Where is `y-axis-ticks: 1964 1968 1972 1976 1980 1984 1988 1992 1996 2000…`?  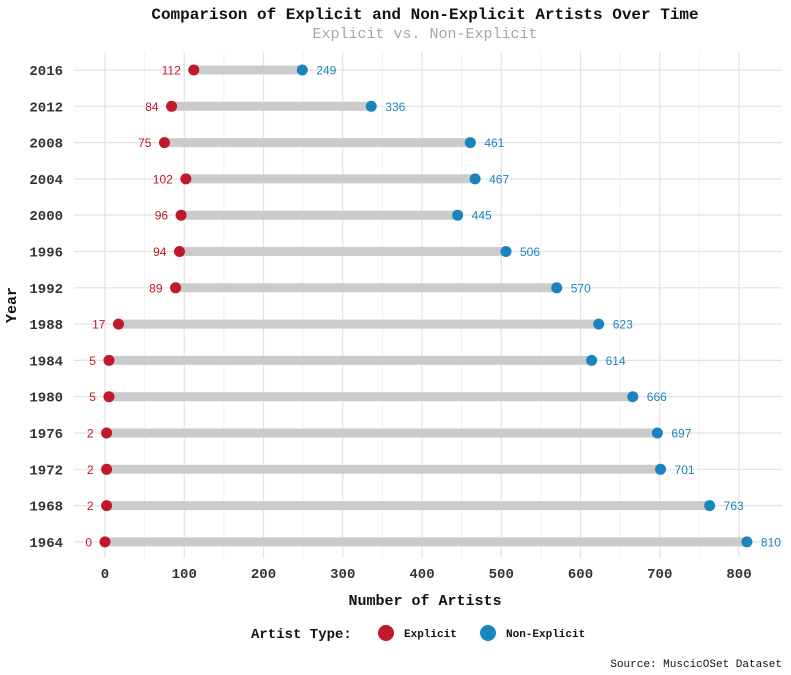 y-axis-ticks: 1964 1968 1972 1976 1980 1984 1988 1992 1996 2000… is located at coordinates (46, 308).